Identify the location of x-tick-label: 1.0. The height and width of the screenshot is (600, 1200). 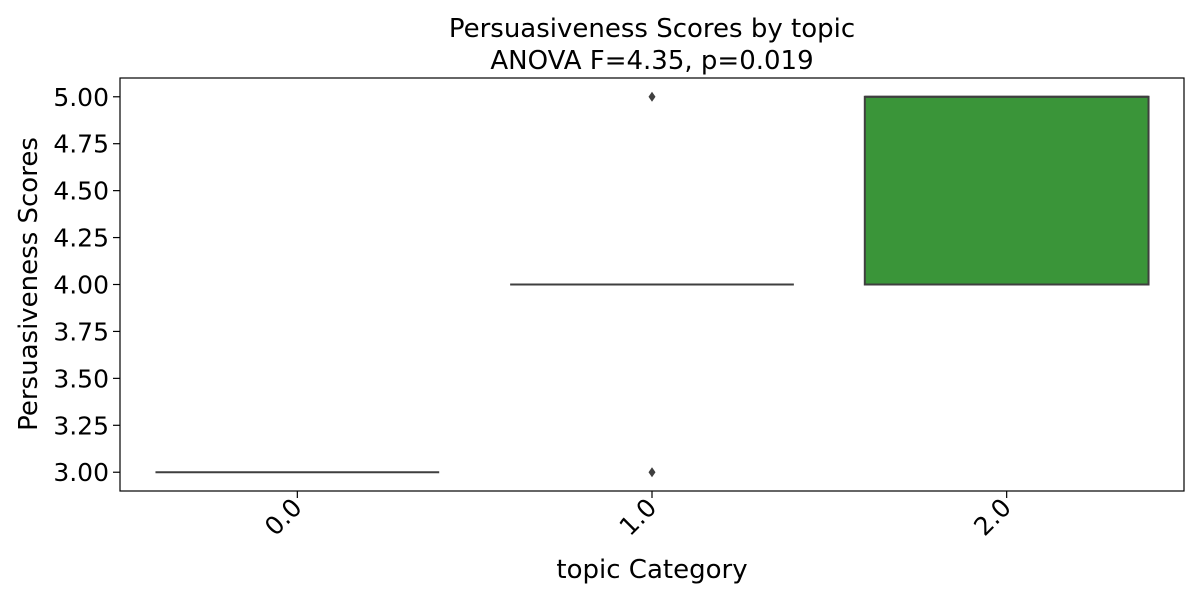
(638, 517).